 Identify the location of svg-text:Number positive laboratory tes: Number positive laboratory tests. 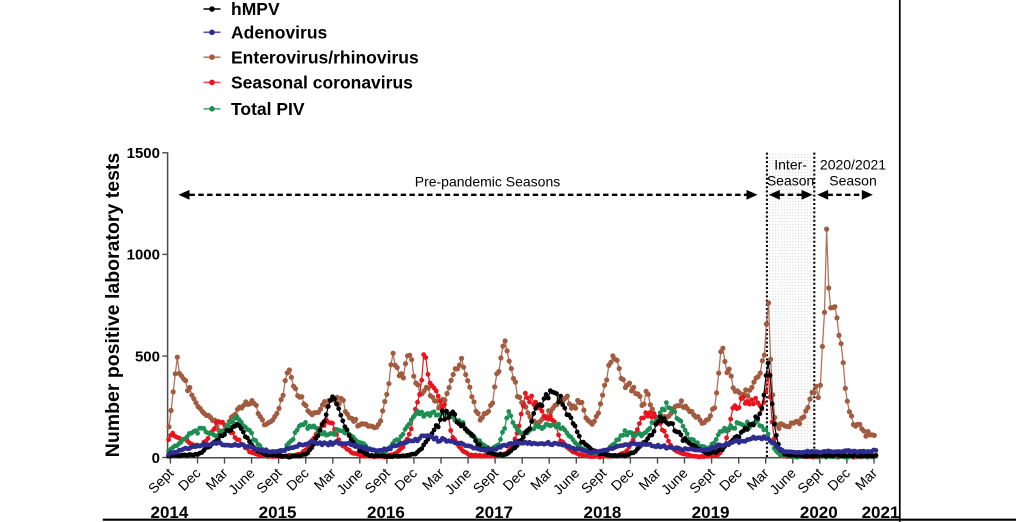
(113, 305).